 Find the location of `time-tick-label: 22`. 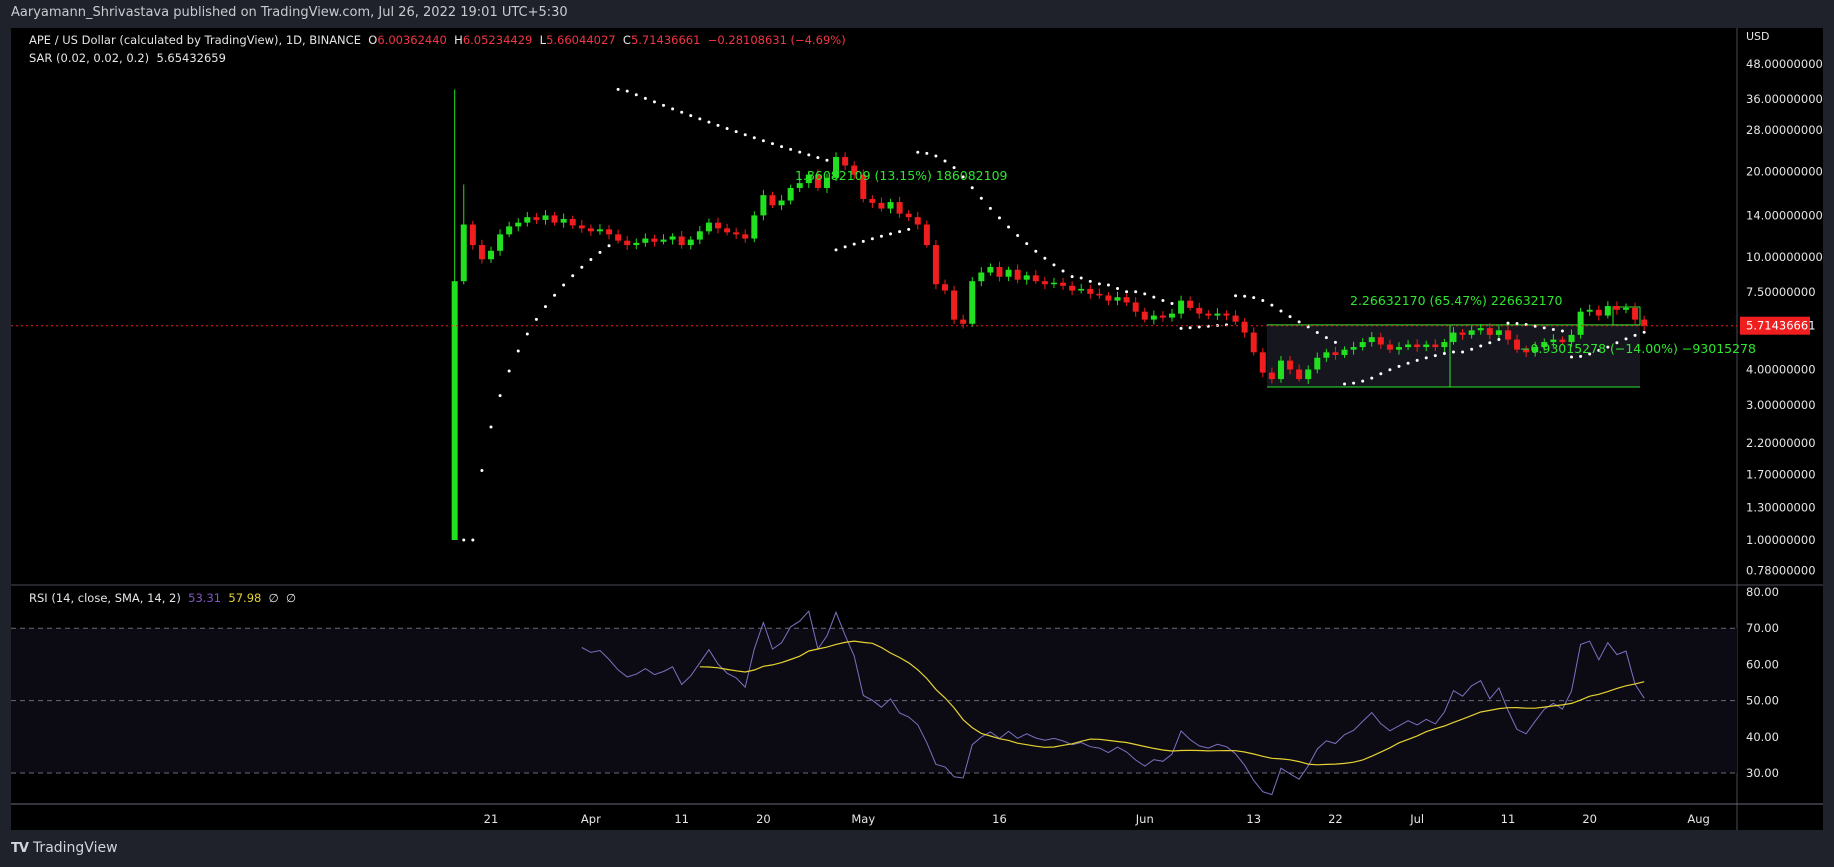

time-tick-label: 22 is located at coordinates (1335, 819).